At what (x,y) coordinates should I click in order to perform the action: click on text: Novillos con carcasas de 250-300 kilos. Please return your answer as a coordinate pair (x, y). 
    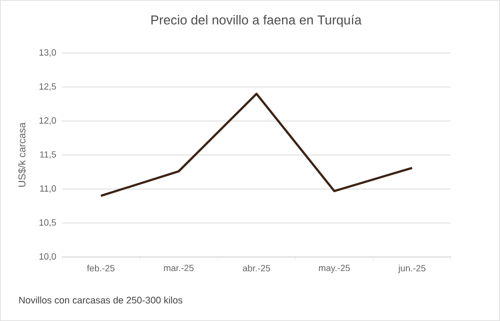
    Looking at the image, I should click on (100, 300).